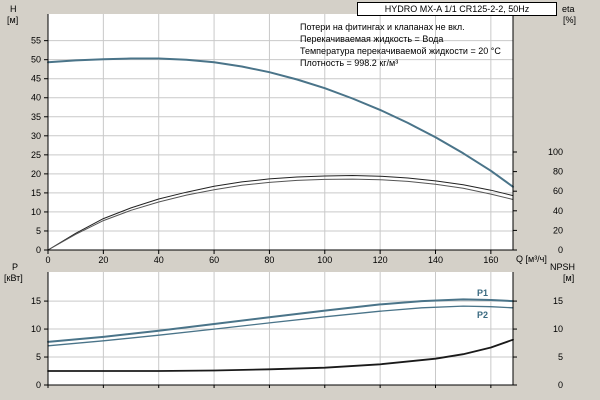  I want to click on svg-text: 45, so click(36, 79).